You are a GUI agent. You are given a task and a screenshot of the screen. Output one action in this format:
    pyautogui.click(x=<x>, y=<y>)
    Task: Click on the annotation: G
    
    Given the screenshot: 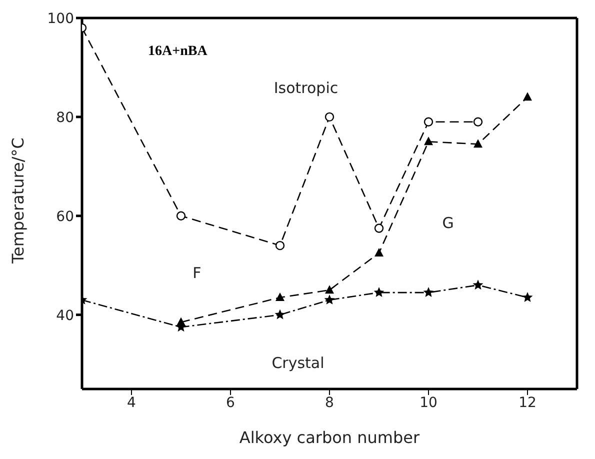 What is the action you would take?
    pyautogui.click(x=448, y=223)
    